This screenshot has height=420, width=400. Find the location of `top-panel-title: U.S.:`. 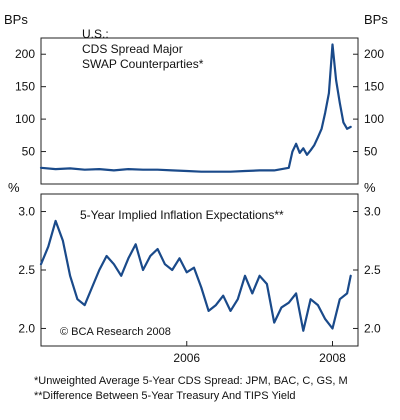

top-panel-title: U.S.: is located at coordinates (95, 34).